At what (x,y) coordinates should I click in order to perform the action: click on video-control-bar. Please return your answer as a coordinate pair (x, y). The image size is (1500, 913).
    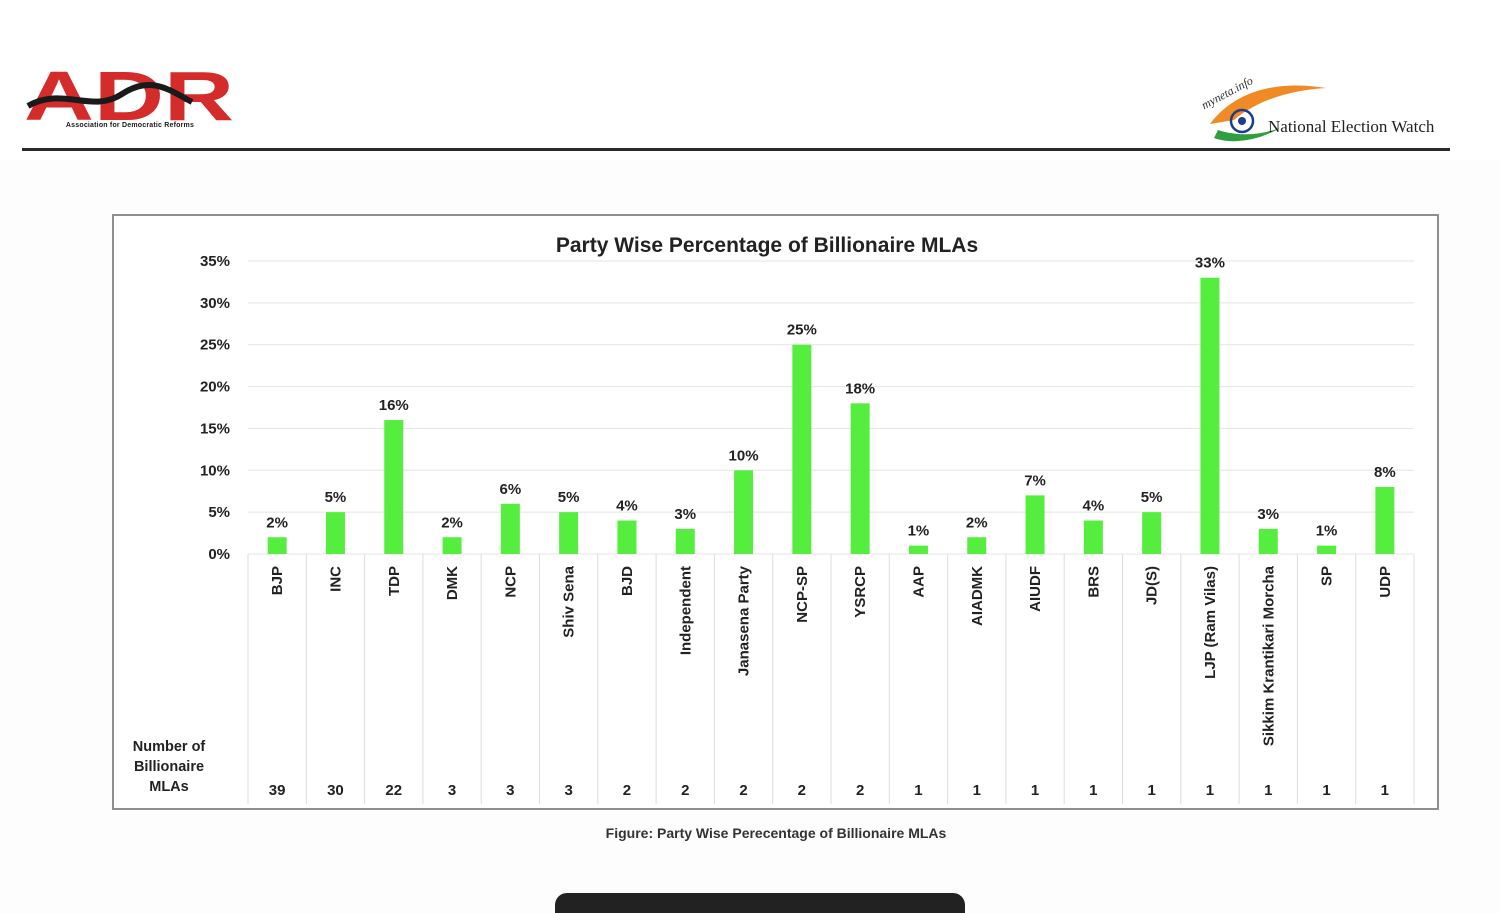
    Looking at the image, I should click on (760, 903).